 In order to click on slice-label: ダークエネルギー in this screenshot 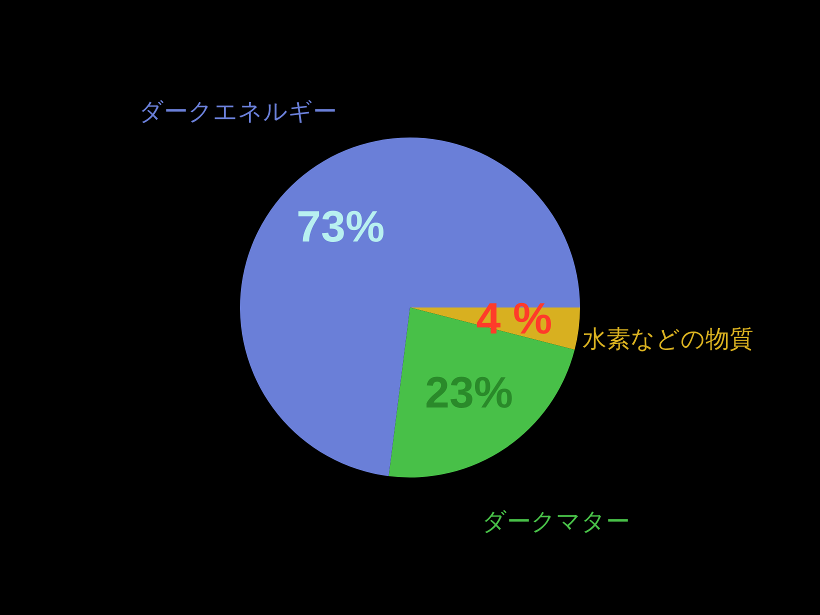, I will do `click(238, 111)`.